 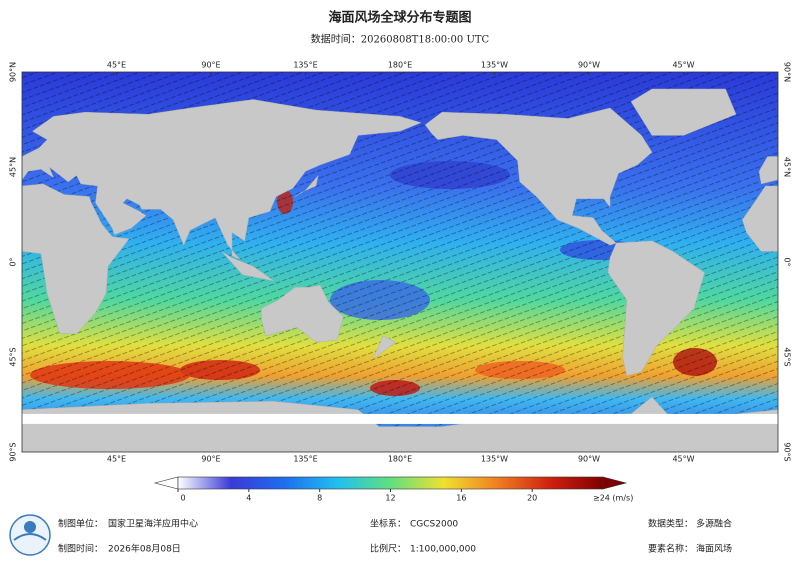 I want to click on colorbar-tick-label: 12, so click(x=390, y=498).